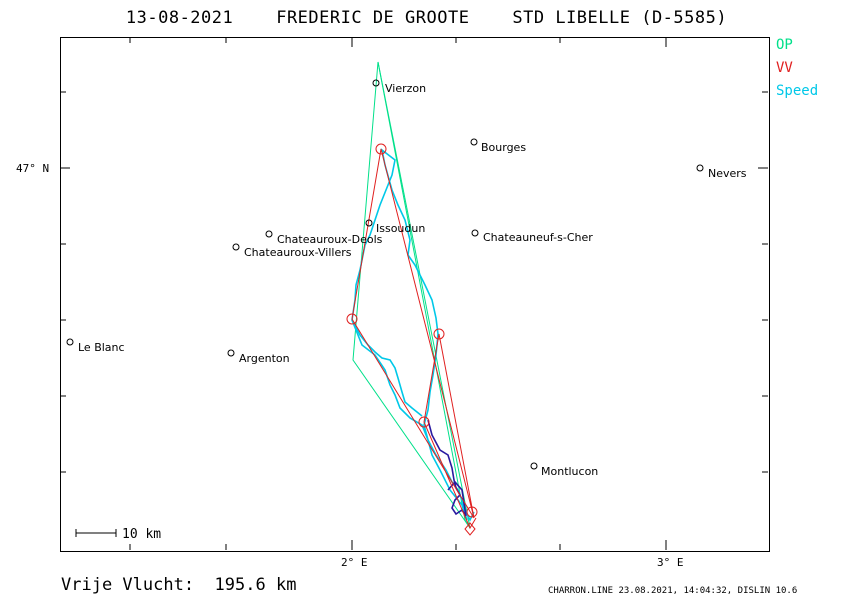  I want to click on legend: OP VV Speed, so click(797, 68).